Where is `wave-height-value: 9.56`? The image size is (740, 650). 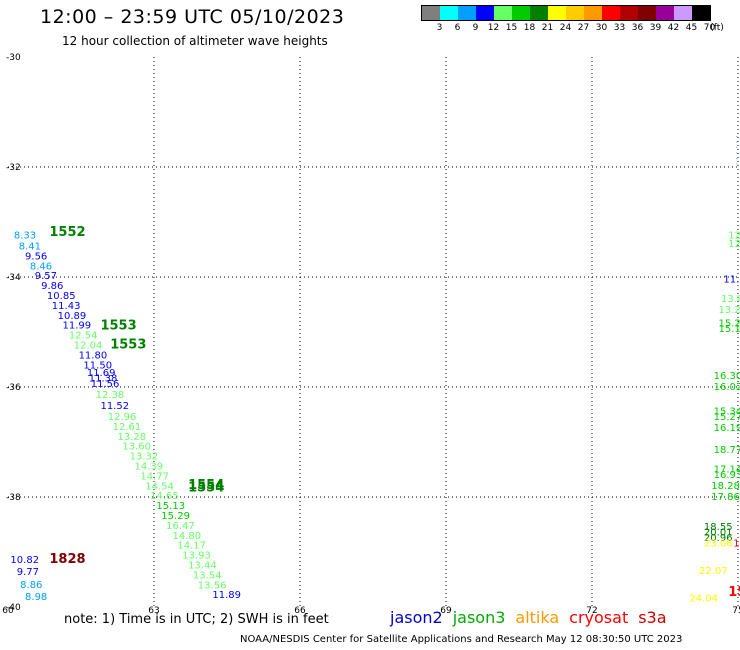
wave-height-value: 9.56 is located at coordinates (36, 256).